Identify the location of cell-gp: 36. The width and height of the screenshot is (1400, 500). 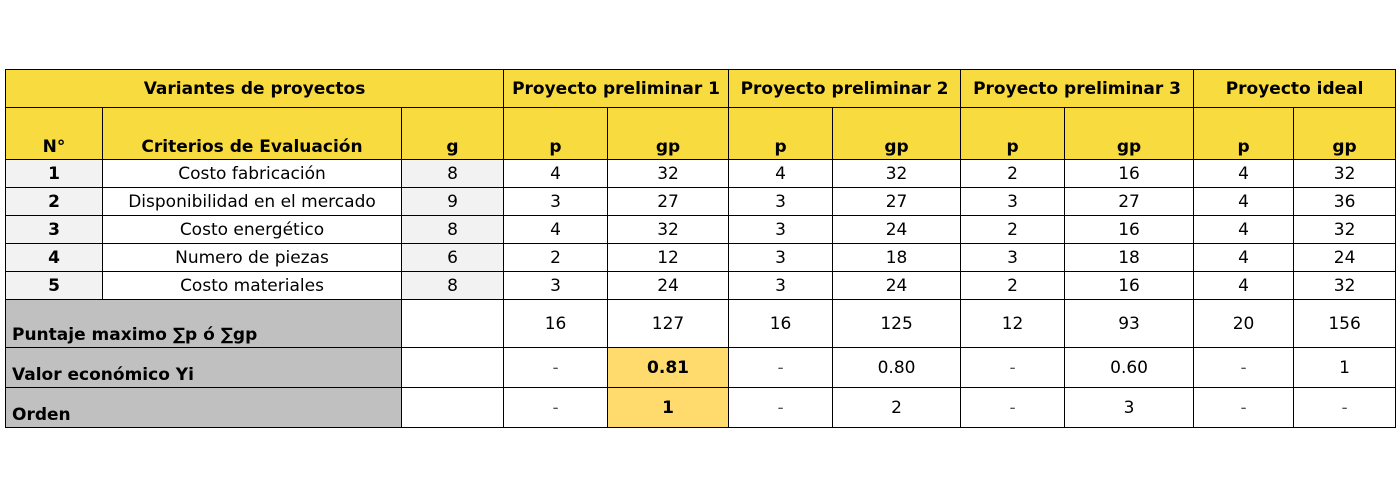
(1345, 201).